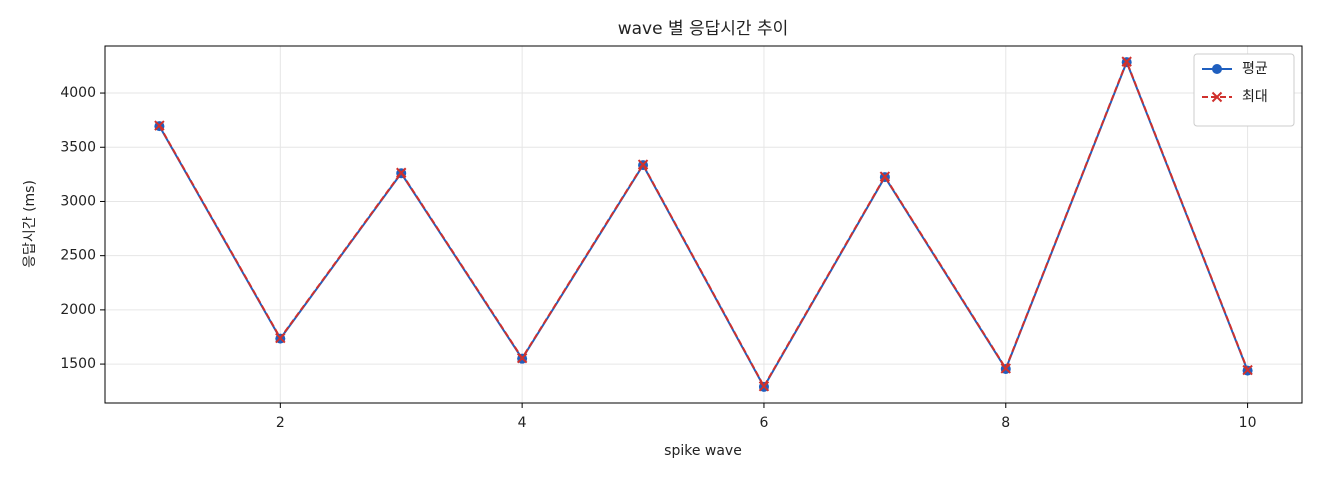 This screenshot has width=1320, height=480. Describe the element at coordinates (522, 423) in the screenshot. I see `x-tick-label: 4` at that location.